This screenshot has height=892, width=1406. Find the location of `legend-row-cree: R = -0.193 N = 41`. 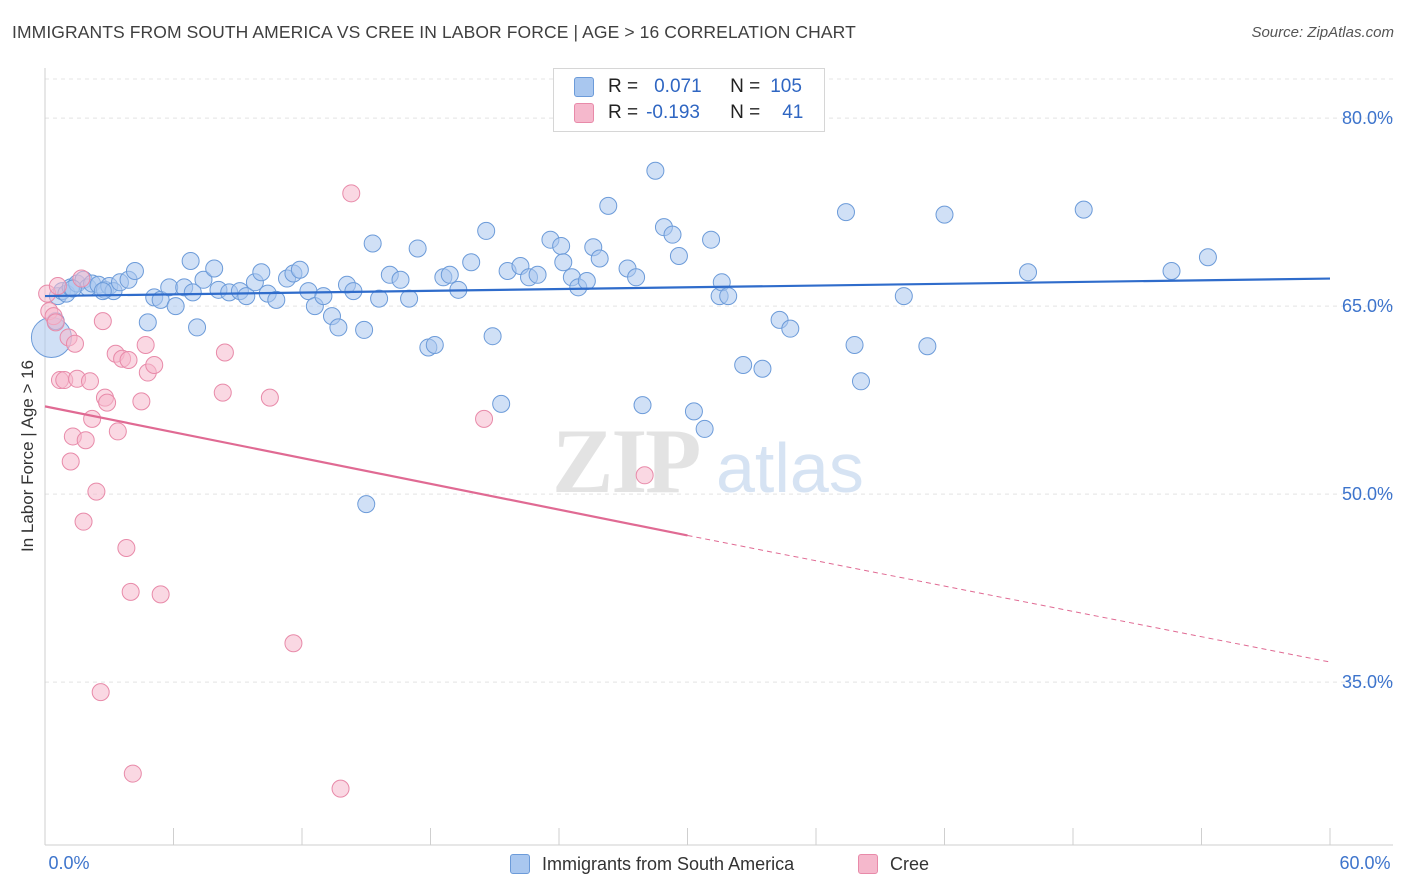

legend-row-cree: R = -0.193 N = 41 is located at coordinates (688, 113).